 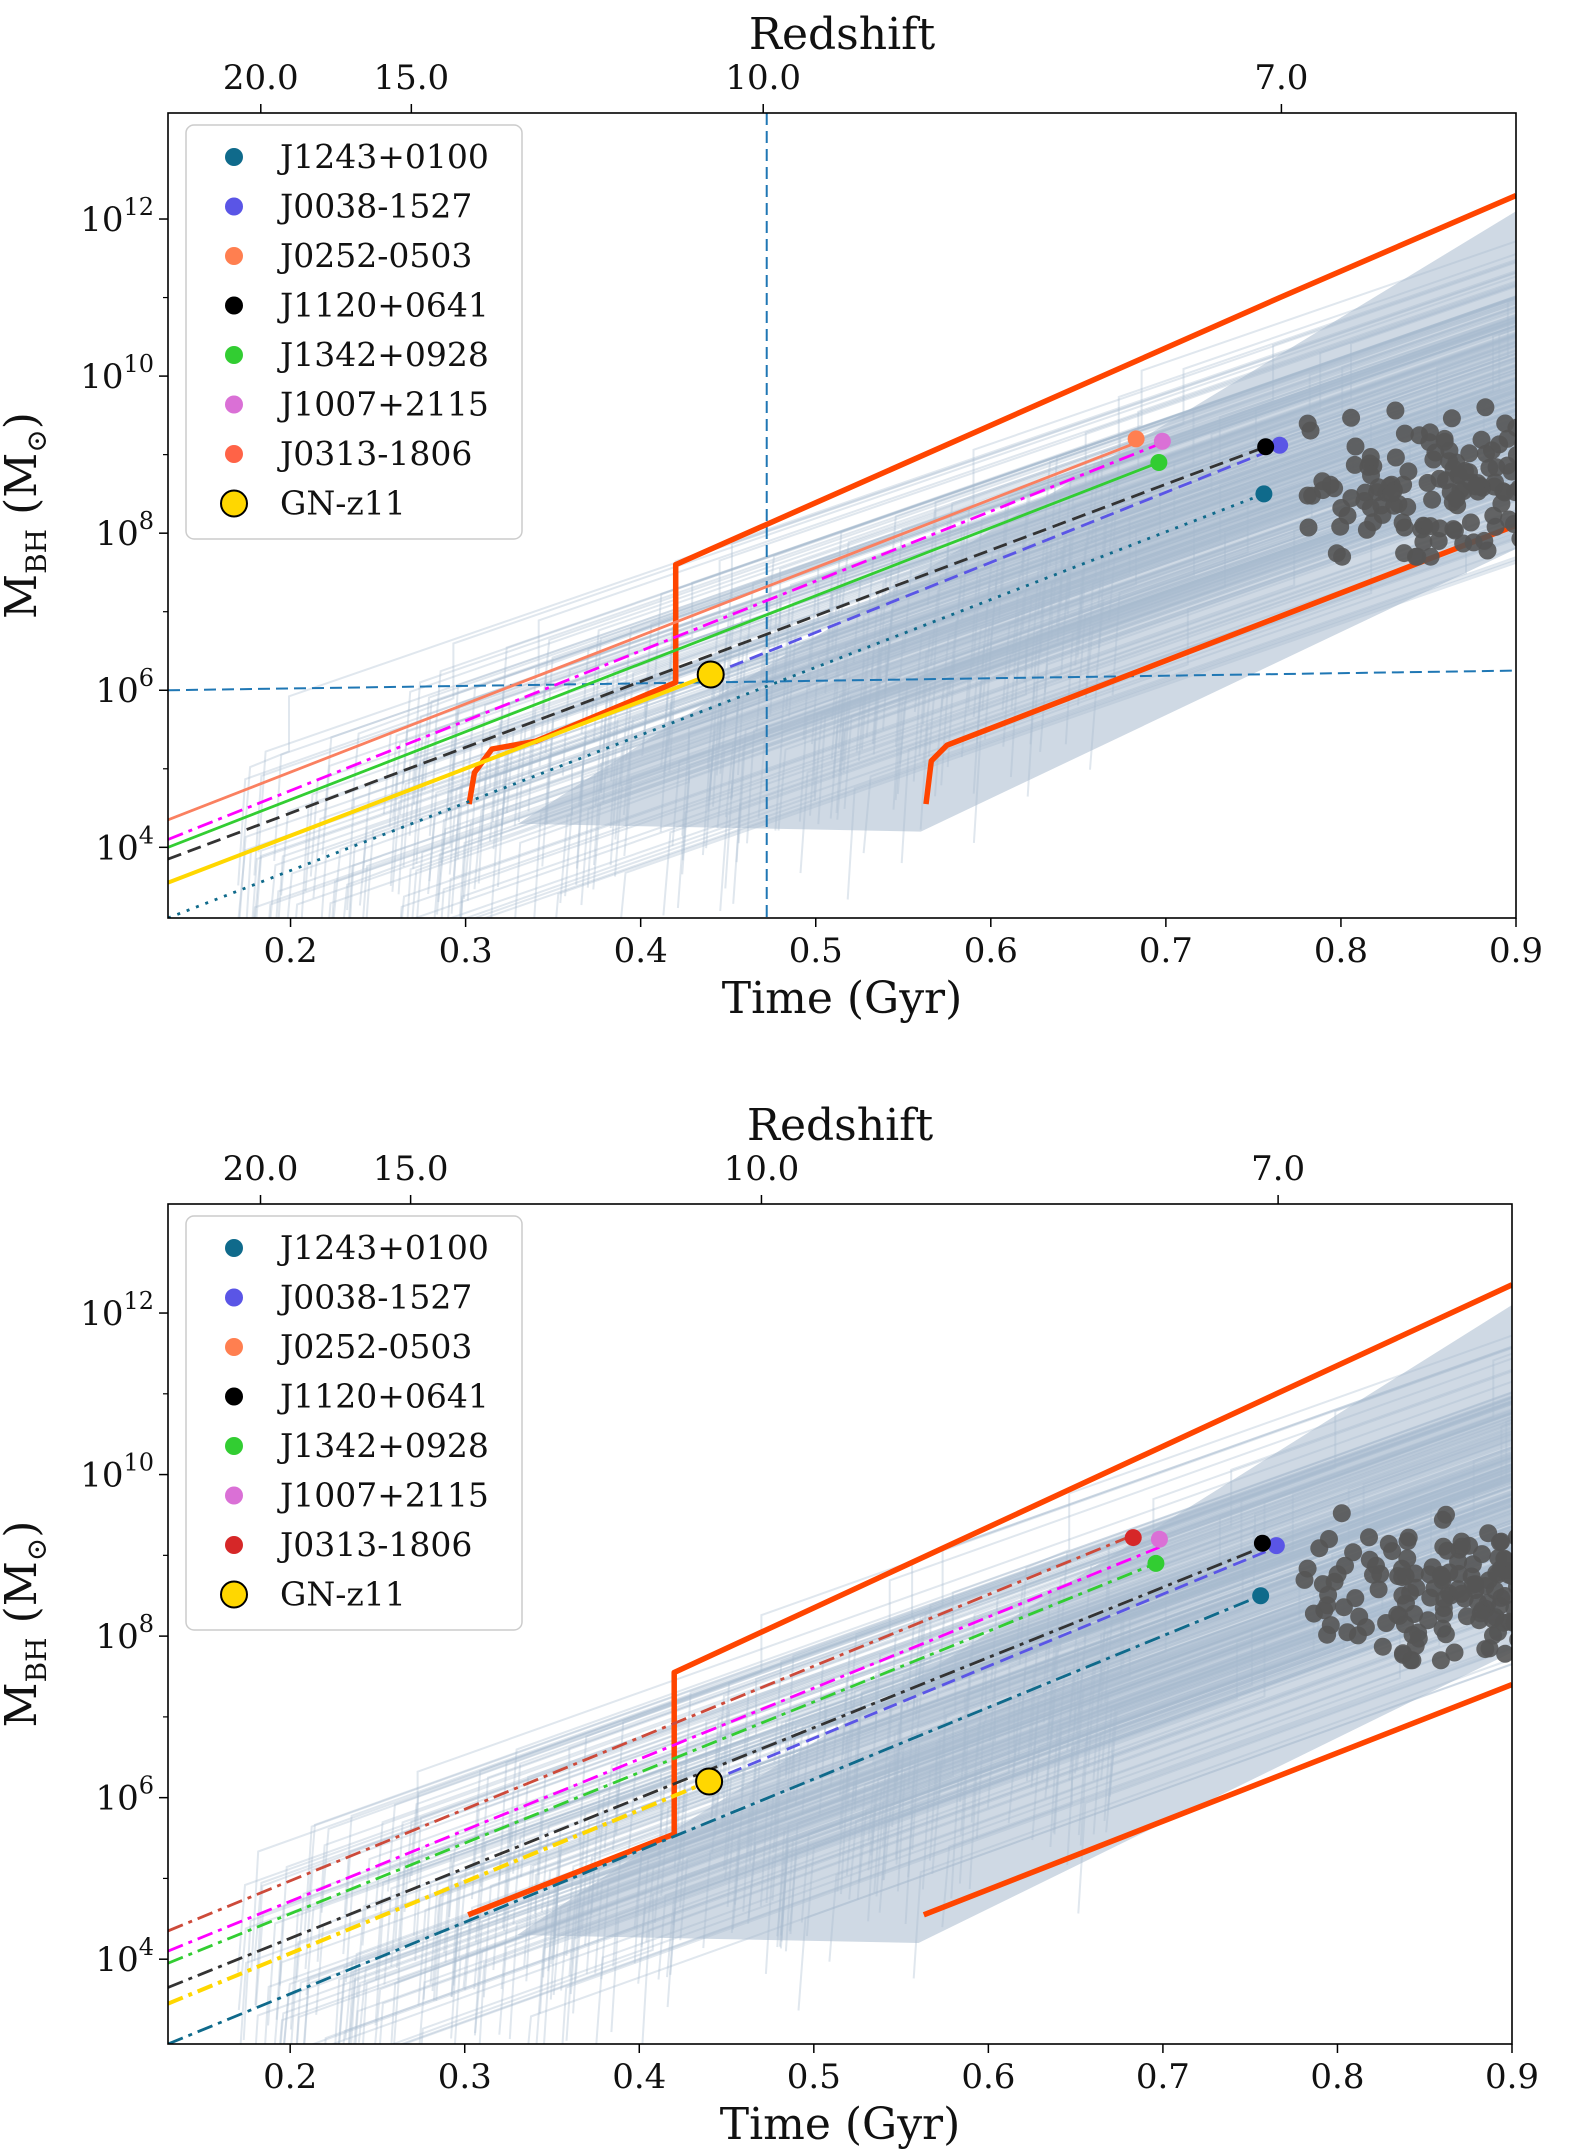 What do you see at coordinates (291, 951) in the screenshot?
I see `x-tick-label: 0.2` at bounding box center [291, 951].